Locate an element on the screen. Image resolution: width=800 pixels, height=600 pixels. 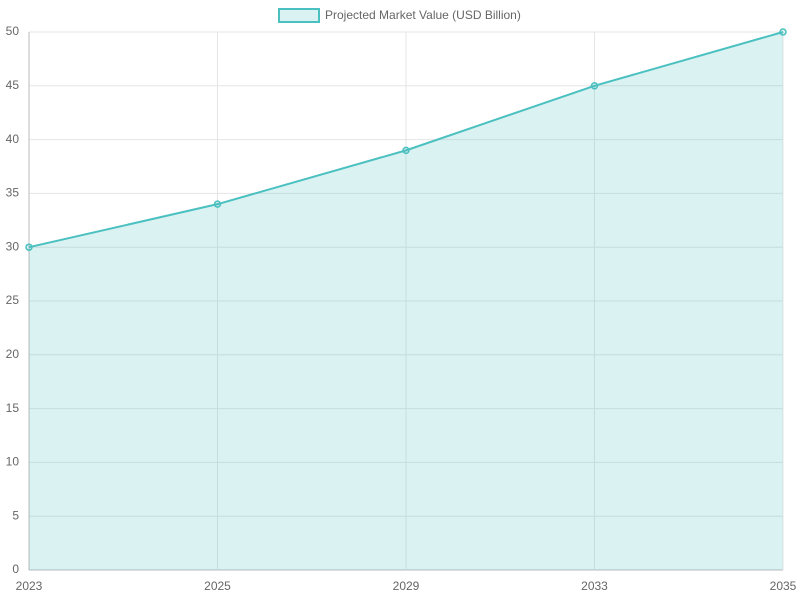
y-tick-label: 35 is located at coordinates (13, 193).